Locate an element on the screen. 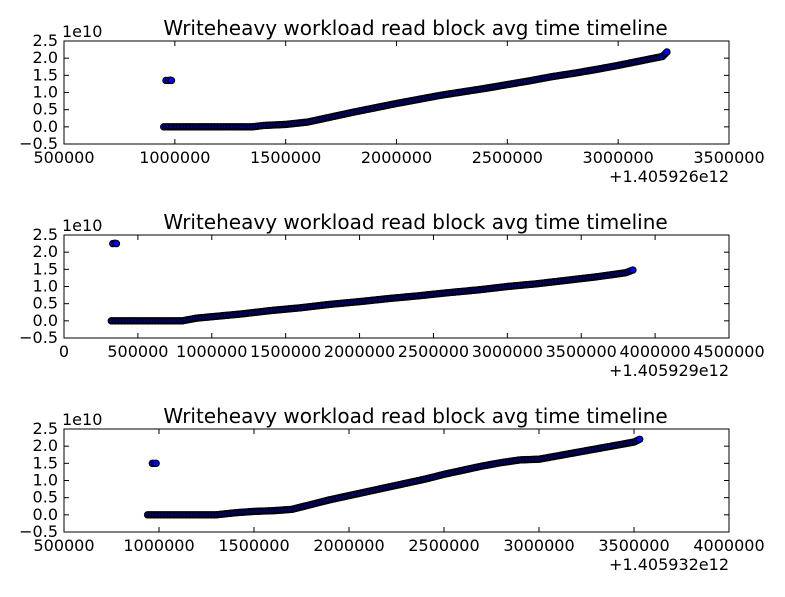  x-offset-label: +1.405926e12 is located at coordinates (669, 176).